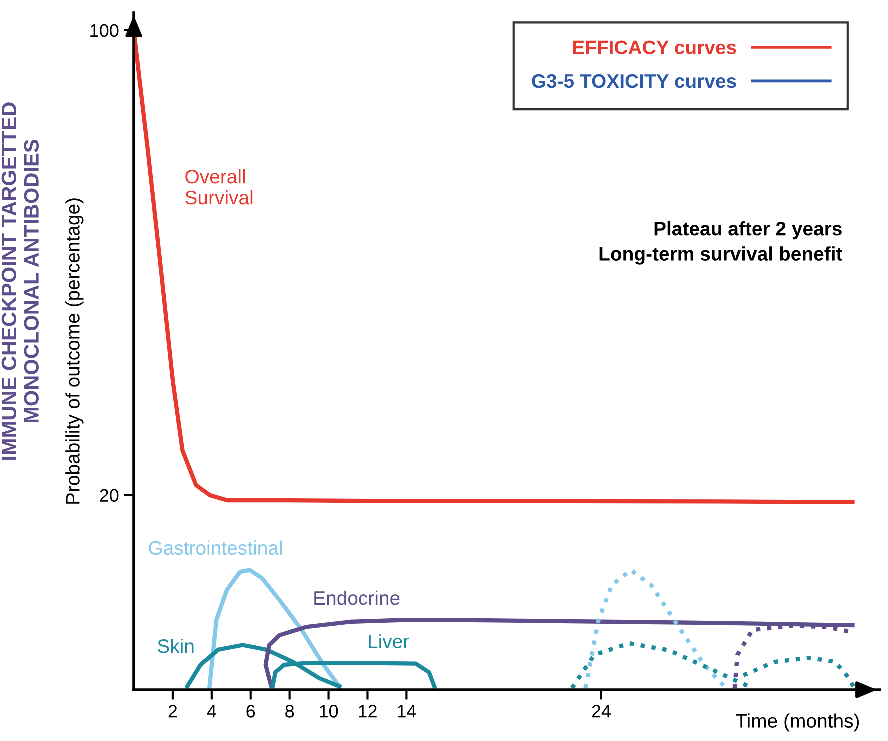 This screenshot has height=741, width=888. What do you see at coordinates (219, 187) in the screenshot?
I see `series-label: Overall Survival` at bounding box center [219, 187].